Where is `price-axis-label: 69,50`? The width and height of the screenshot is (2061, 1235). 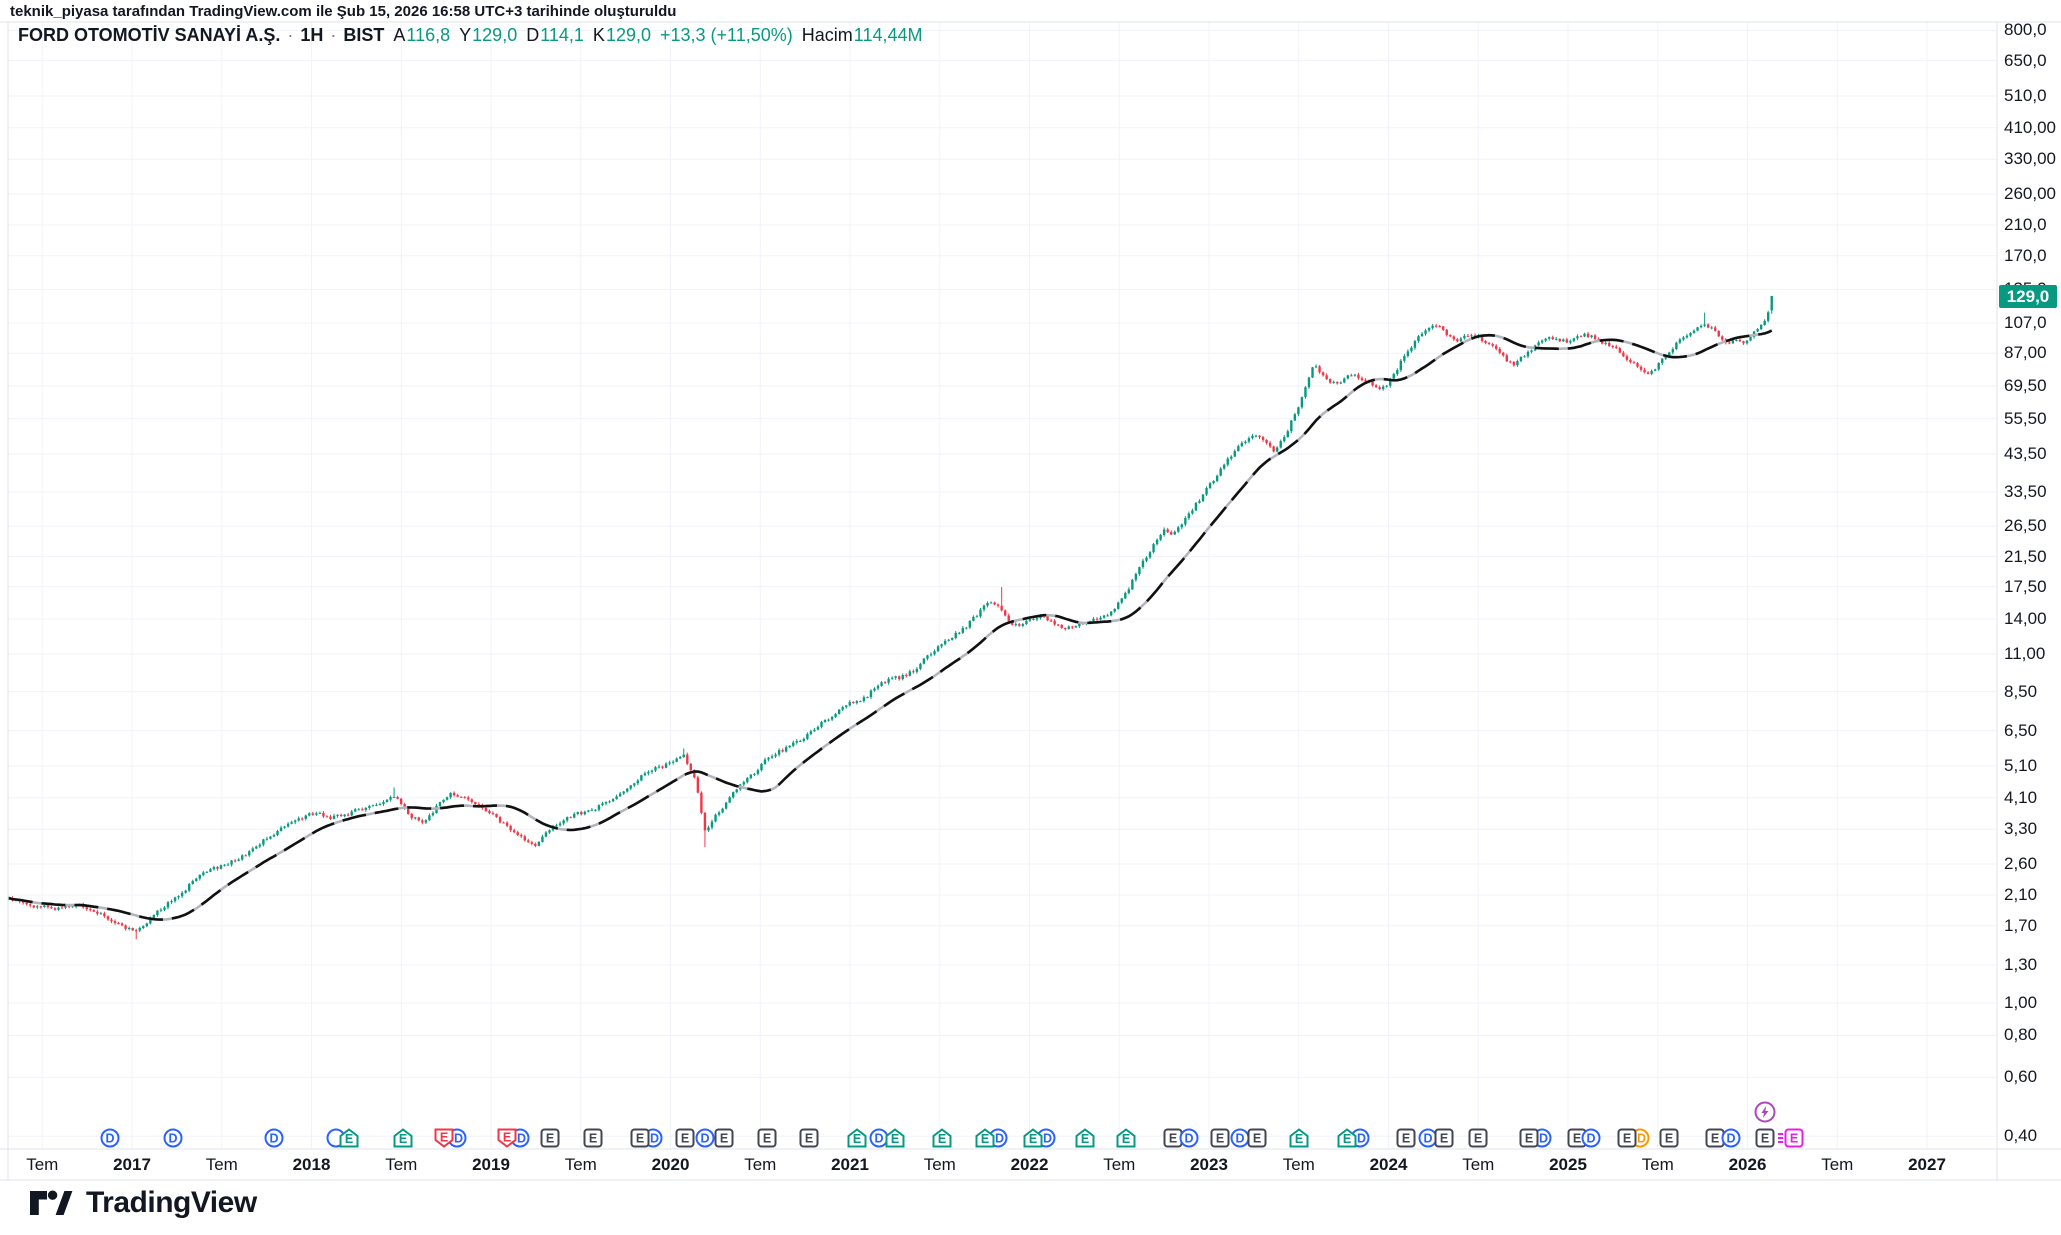 price-axis-label: 69,50 is located at coordinates (2025, 385).